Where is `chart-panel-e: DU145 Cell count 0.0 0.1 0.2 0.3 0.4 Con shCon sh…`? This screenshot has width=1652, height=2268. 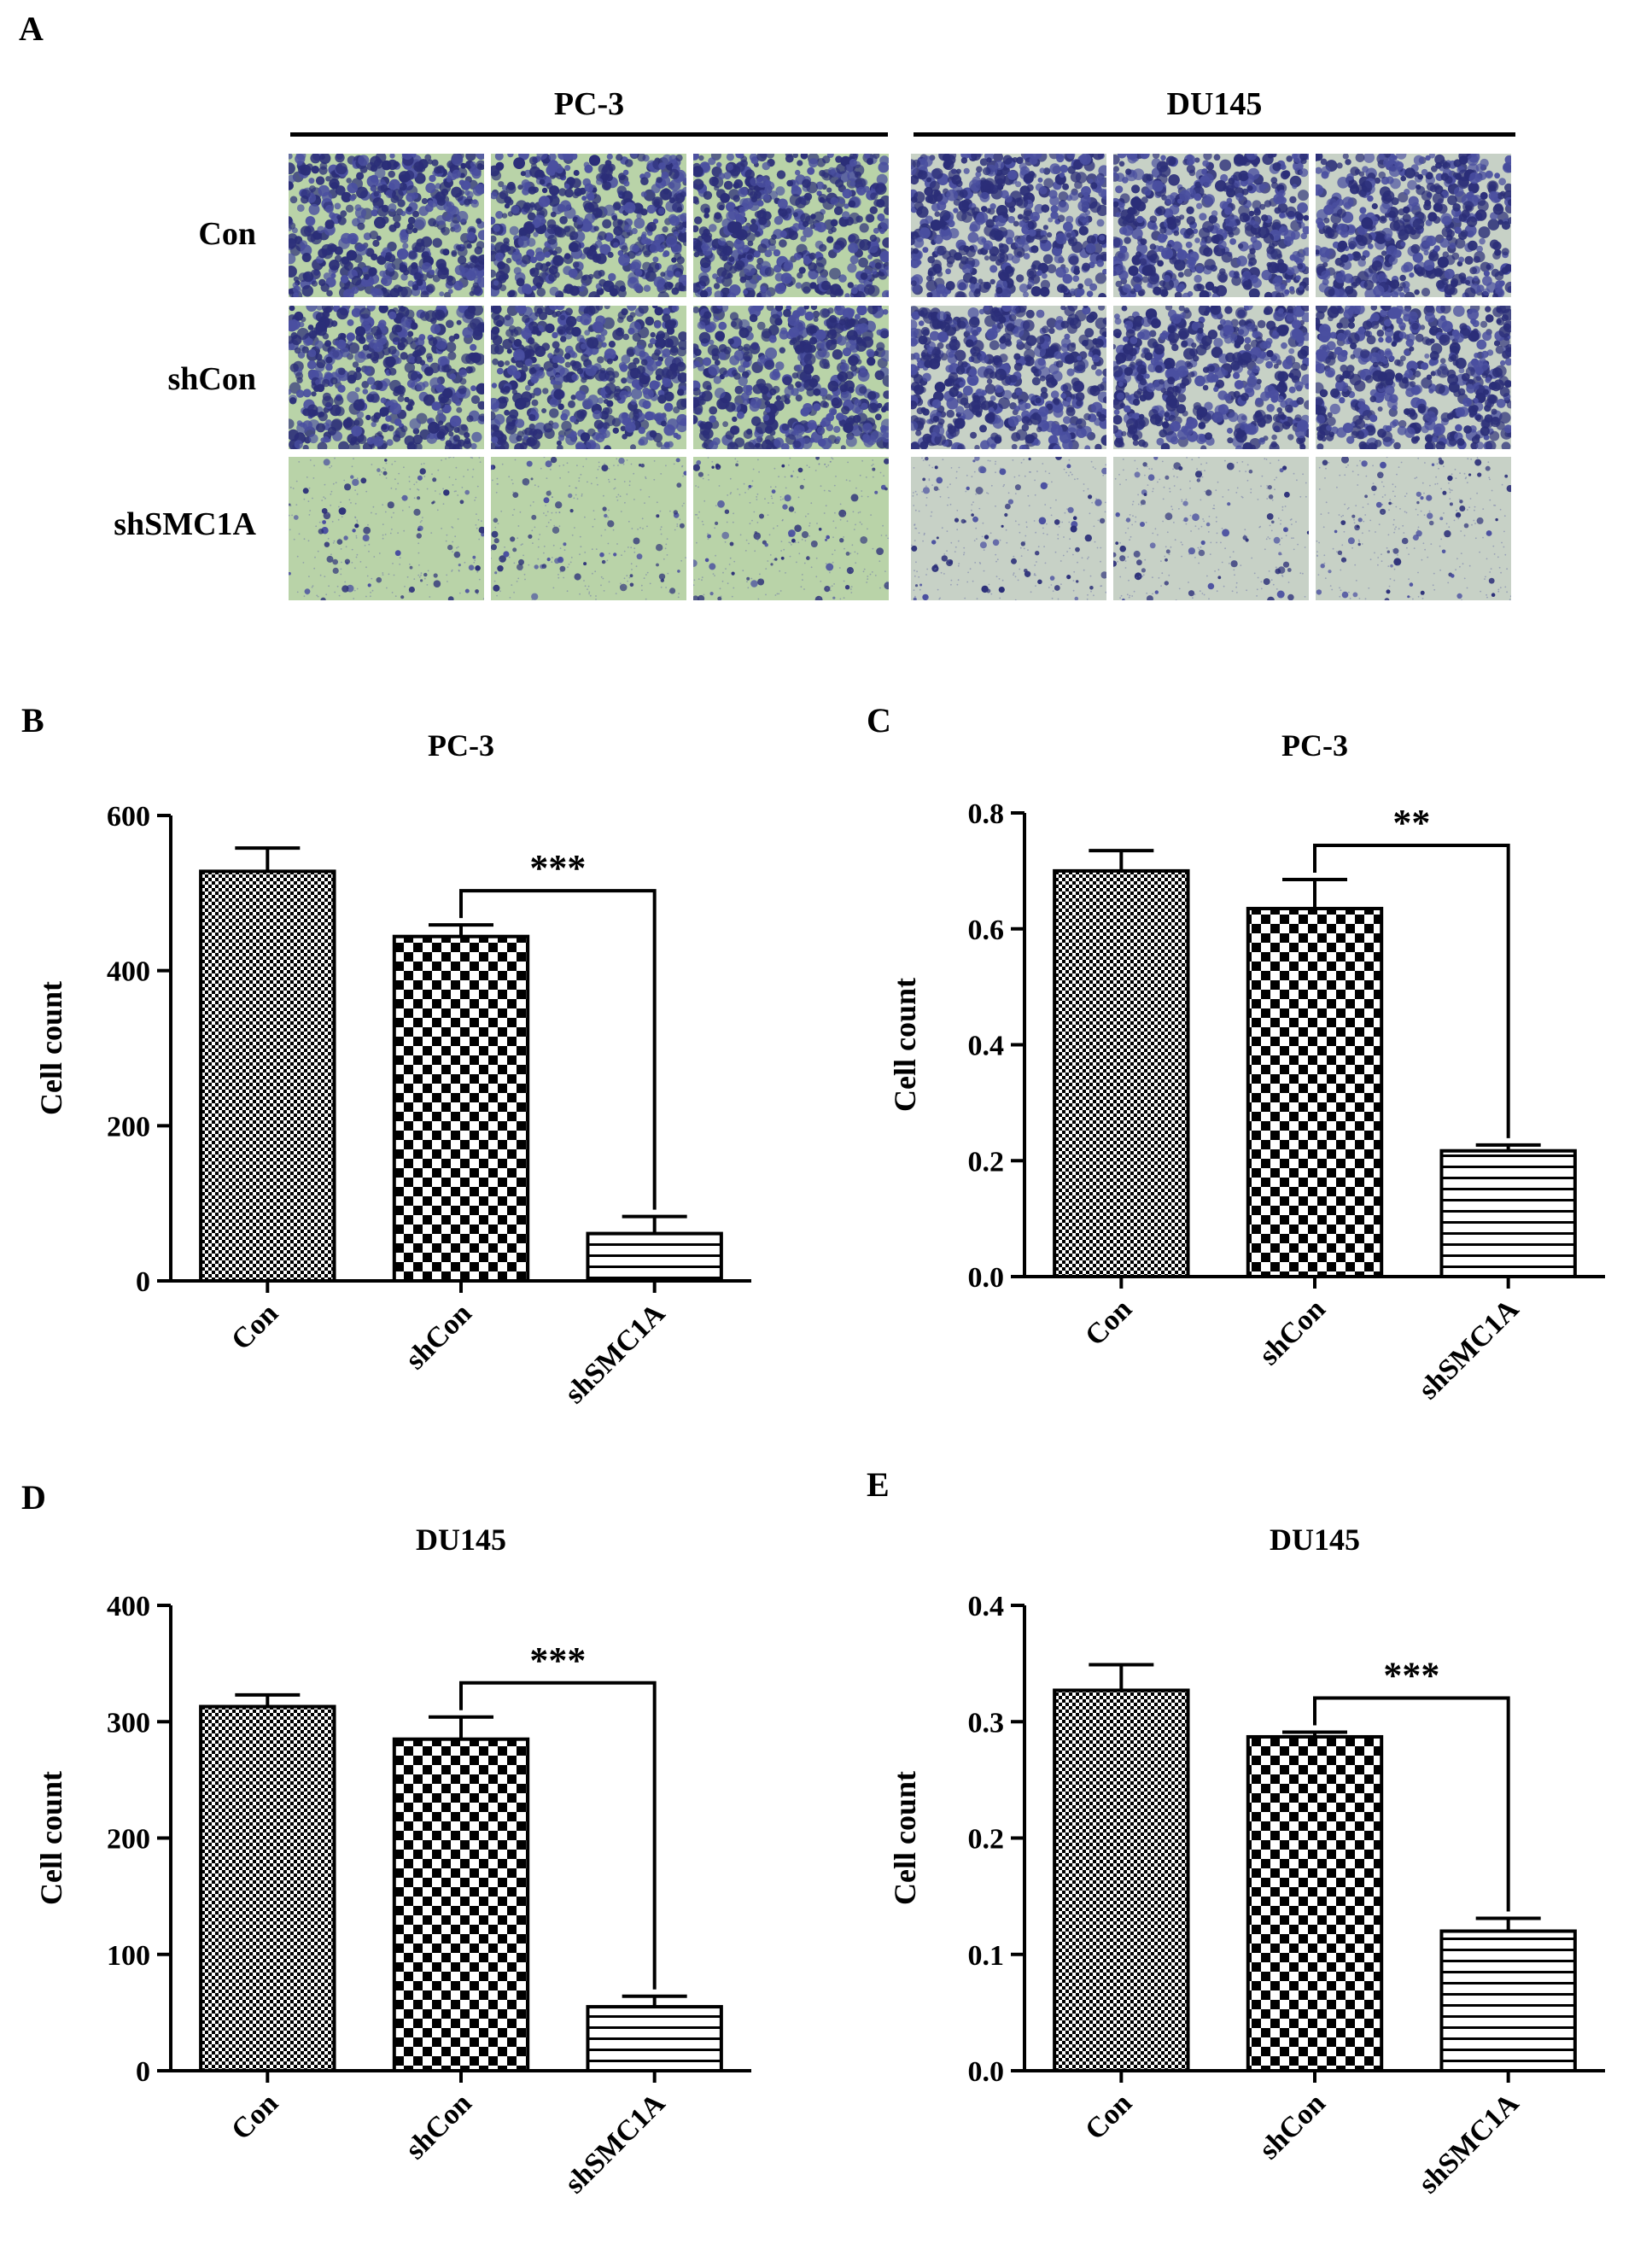 chart-panel-e: DU145 Cell count 0.0 0.1 0.2 0.3 0.4 Con shCon sh… is located at coordinates (1246, 1861).